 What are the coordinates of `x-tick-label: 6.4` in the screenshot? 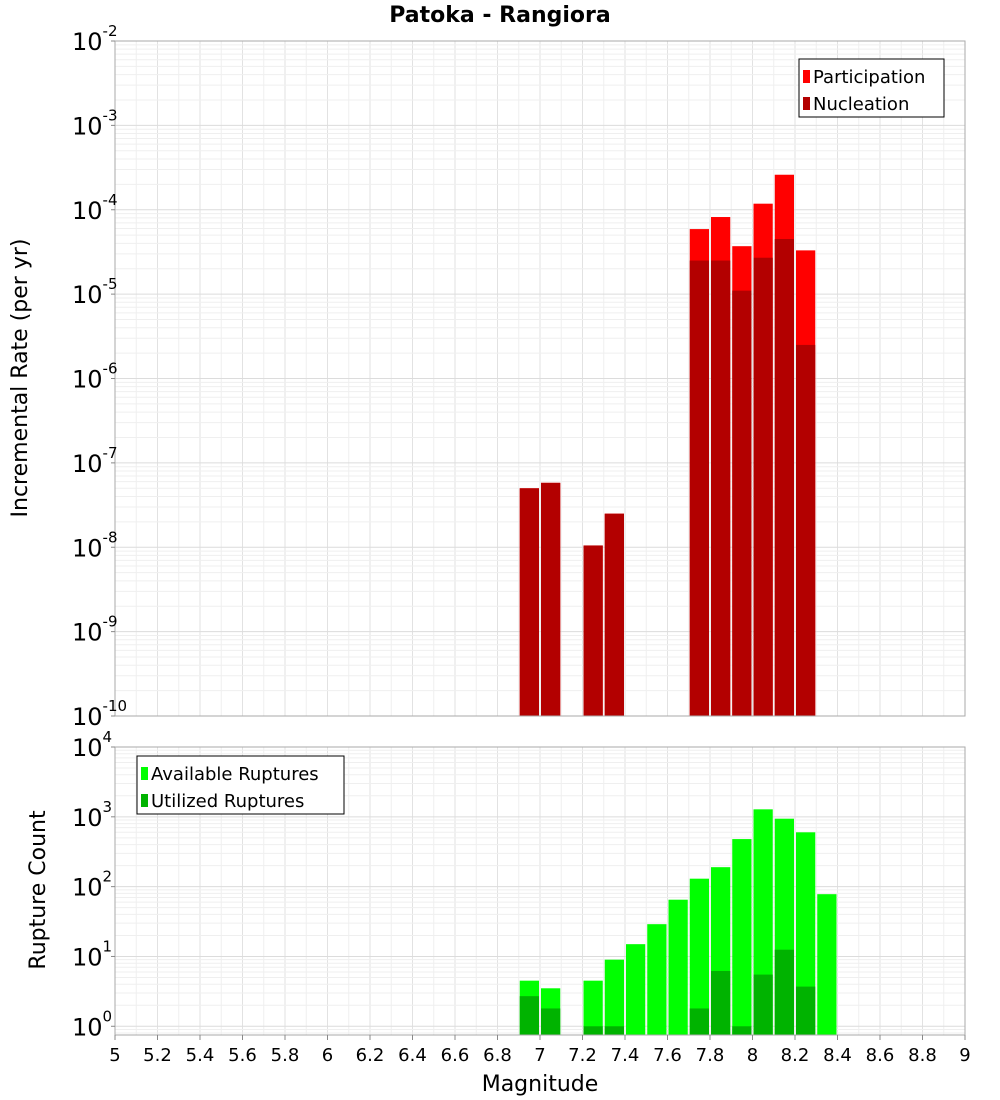 It's located at (412, 1055).